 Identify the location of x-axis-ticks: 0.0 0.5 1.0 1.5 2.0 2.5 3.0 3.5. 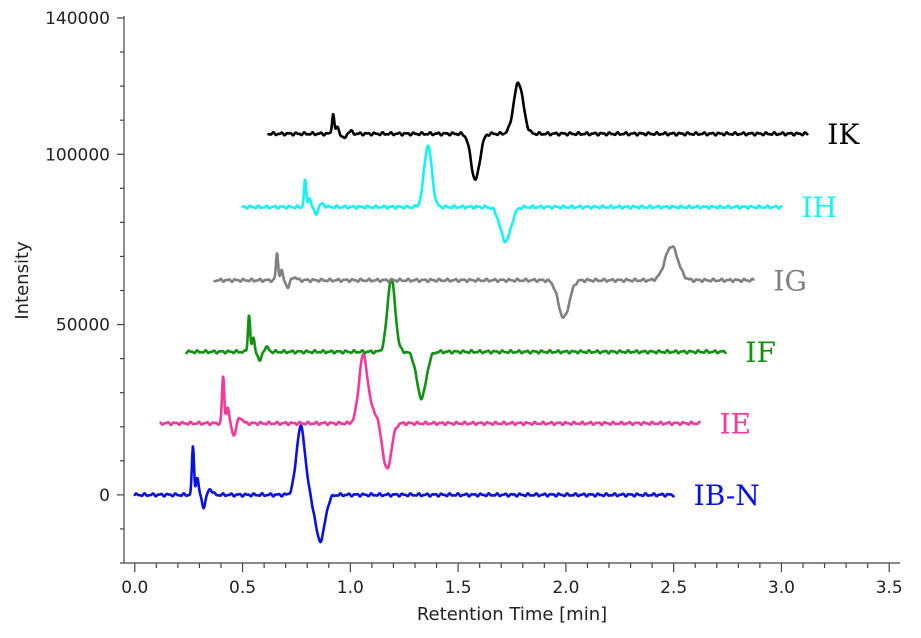
(512, 580).